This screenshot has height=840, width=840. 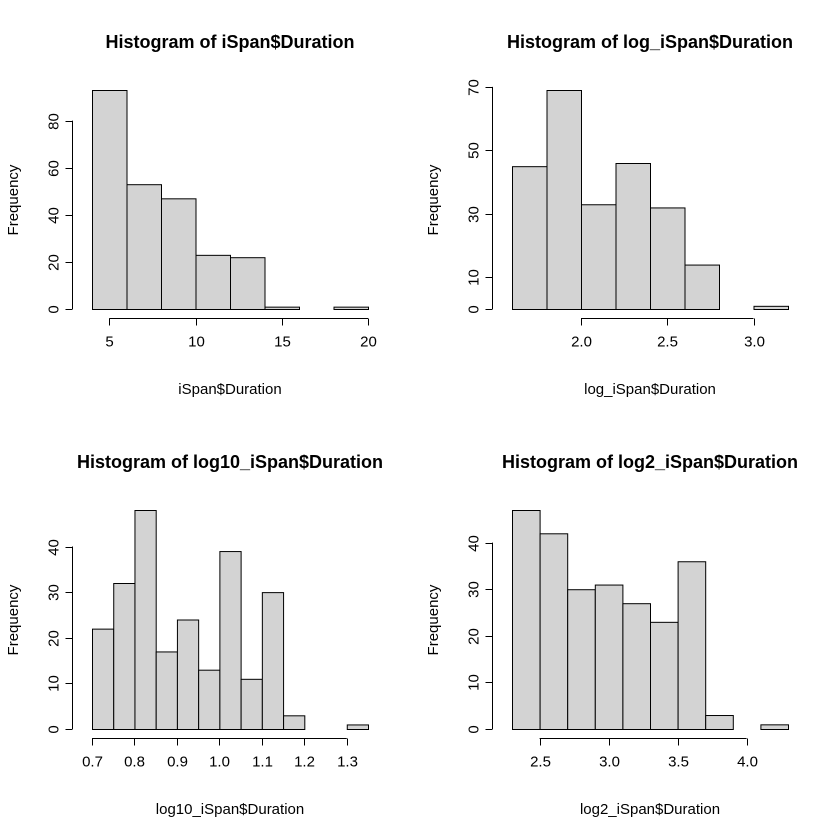 What do you see at coordinates (368, 342) in the screenshot?
I see `x-tick-label: 20` at bounding box center [368, 342].